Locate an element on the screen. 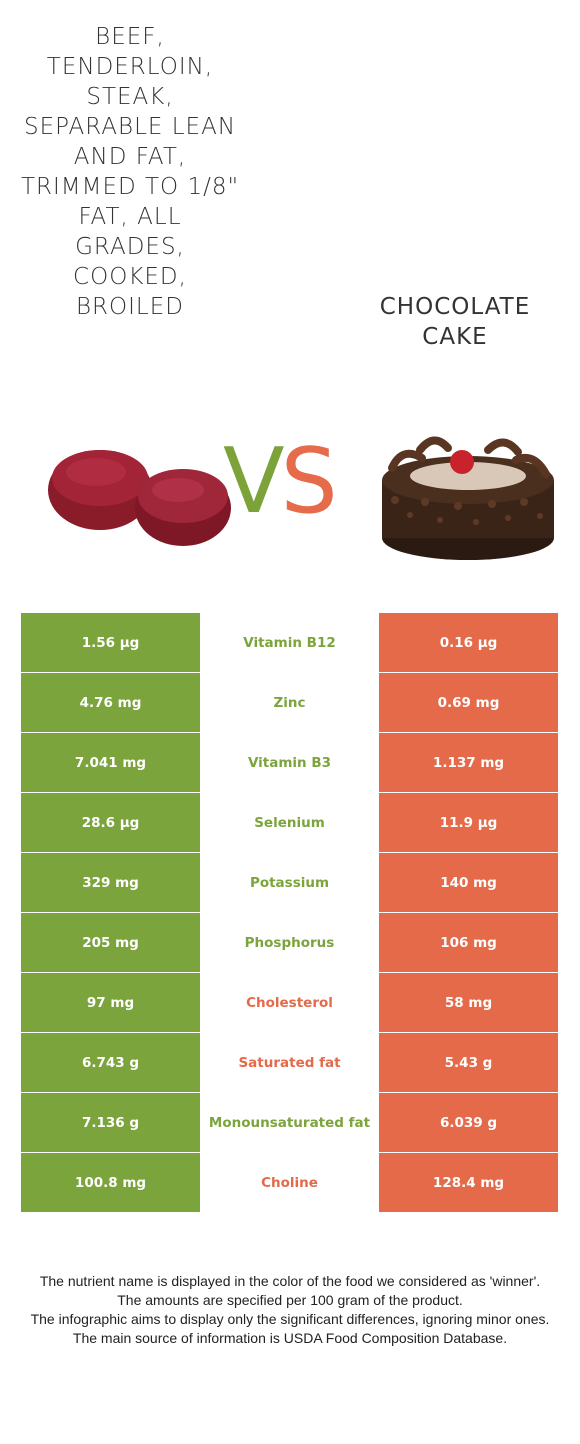  table-row: 7.041 mg Vitamin B3 1.137 mg is located at coordinates (289, 762).